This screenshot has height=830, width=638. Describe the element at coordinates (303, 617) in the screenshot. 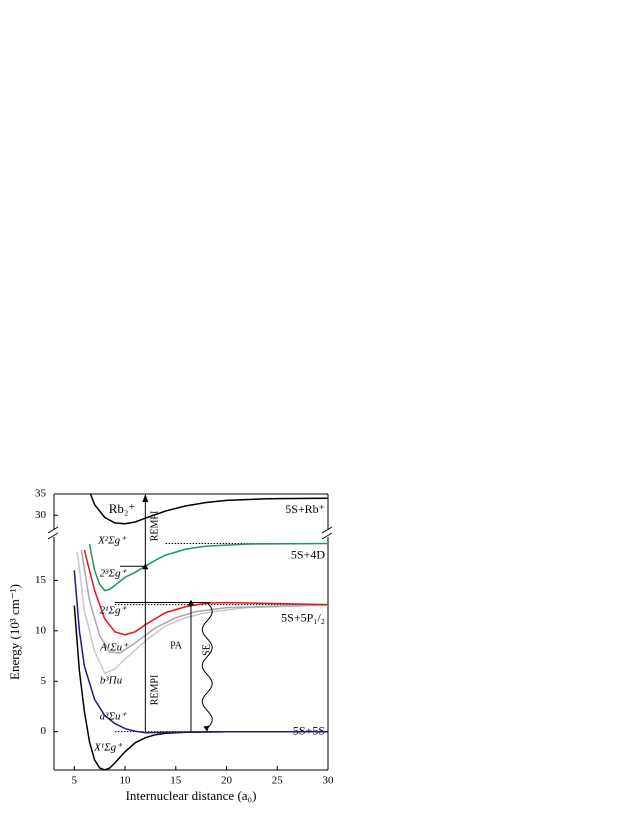

I see `asymptote-label: 5S+5P₁/₂` at that location.